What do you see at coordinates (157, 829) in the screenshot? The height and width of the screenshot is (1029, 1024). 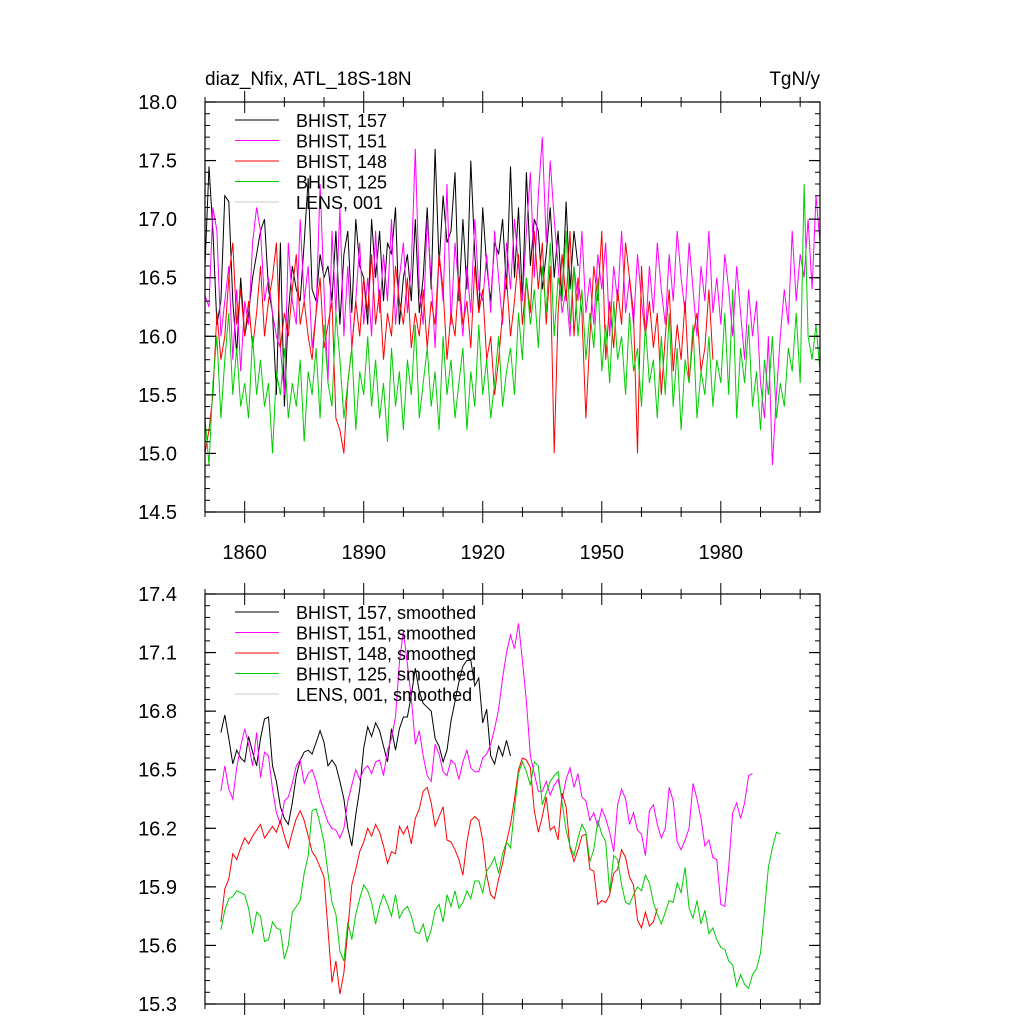 I see `y-tick-label: 16.2` at bounding box center [157, 829].